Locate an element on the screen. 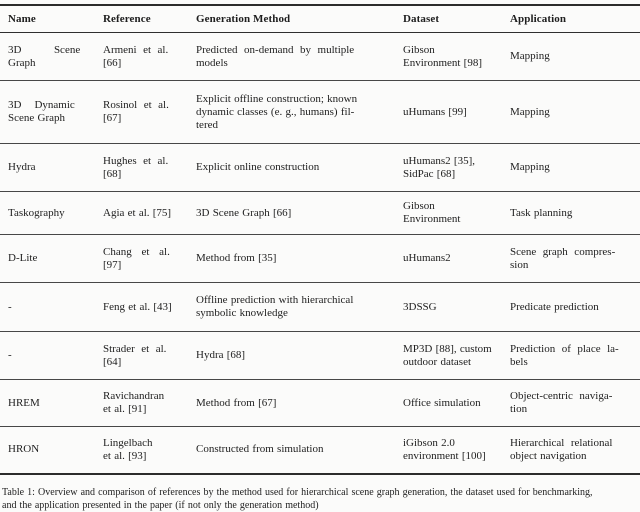 The height and width of the screenshot is (512, 640). cell-reference: Feng et al. [43] is located at coordinates (141, 307).